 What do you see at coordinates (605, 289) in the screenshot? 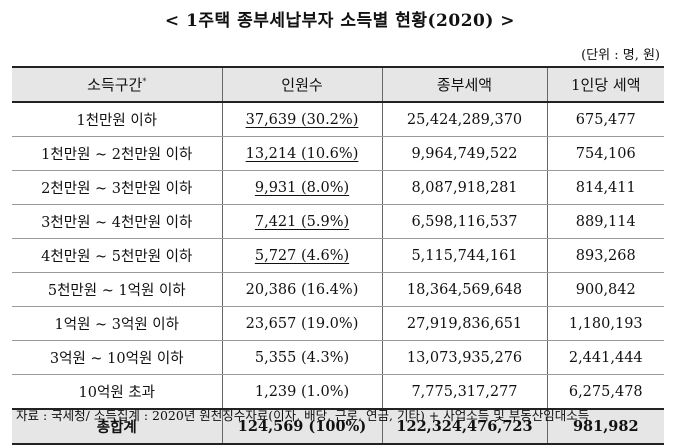
I see `per-person-cell: 900,842` at bounding box center [605, 289].